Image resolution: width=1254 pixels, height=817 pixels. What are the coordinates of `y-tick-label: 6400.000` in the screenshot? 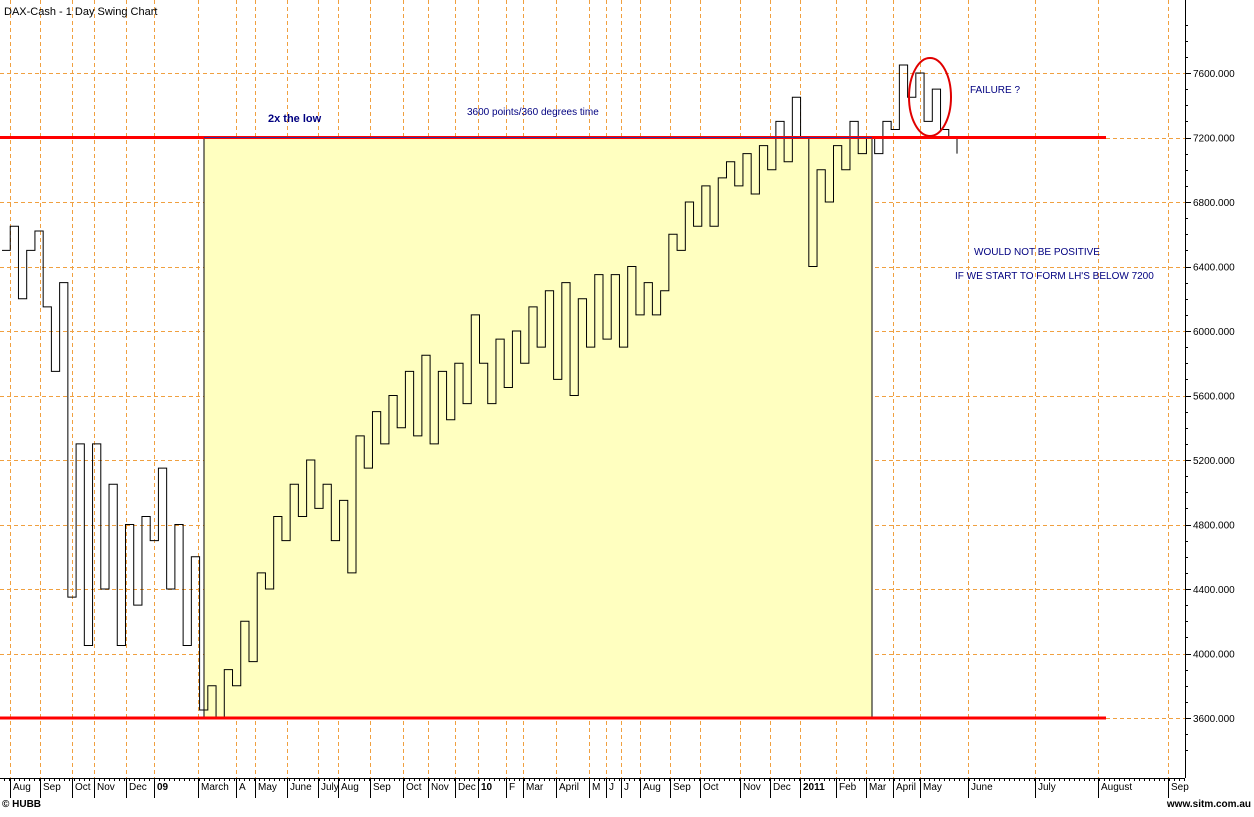 It's located at (1214, 268).